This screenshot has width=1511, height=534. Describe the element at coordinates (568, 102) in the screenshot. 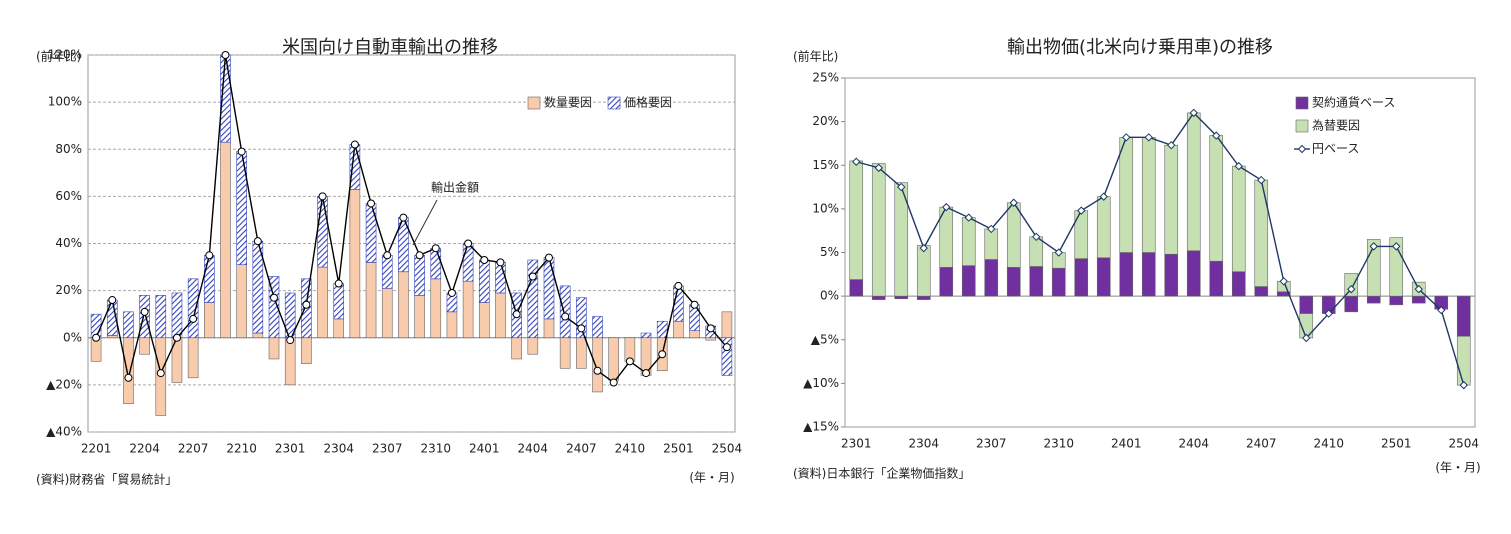

I see `legend-label: 数量要因` at that location.